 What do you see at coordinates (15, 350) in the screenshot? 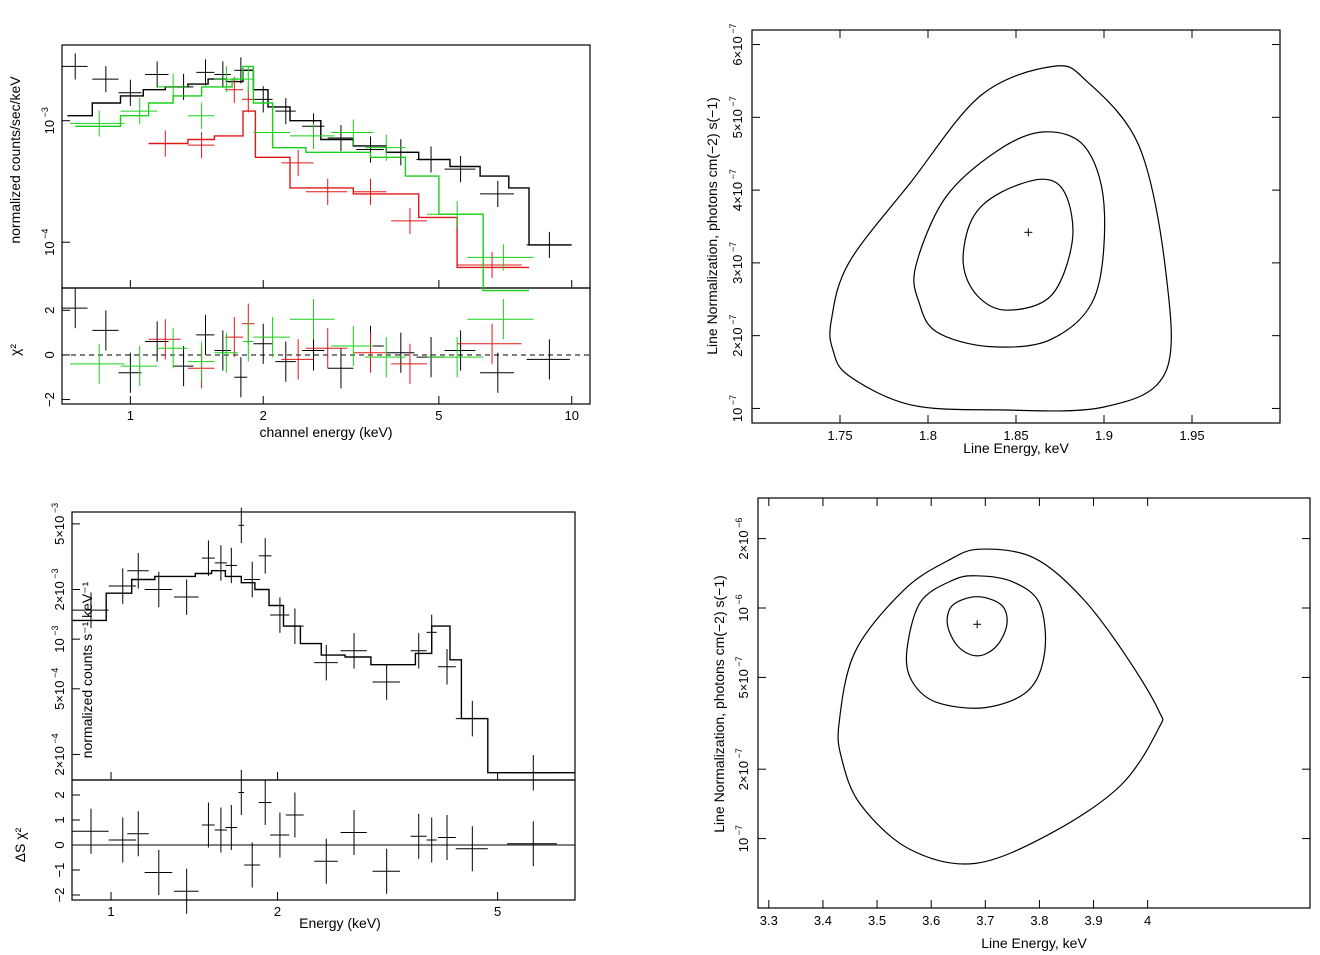
I see `spectrum-a-residual-ylabel: χ²` at bounding box center [15, 350].